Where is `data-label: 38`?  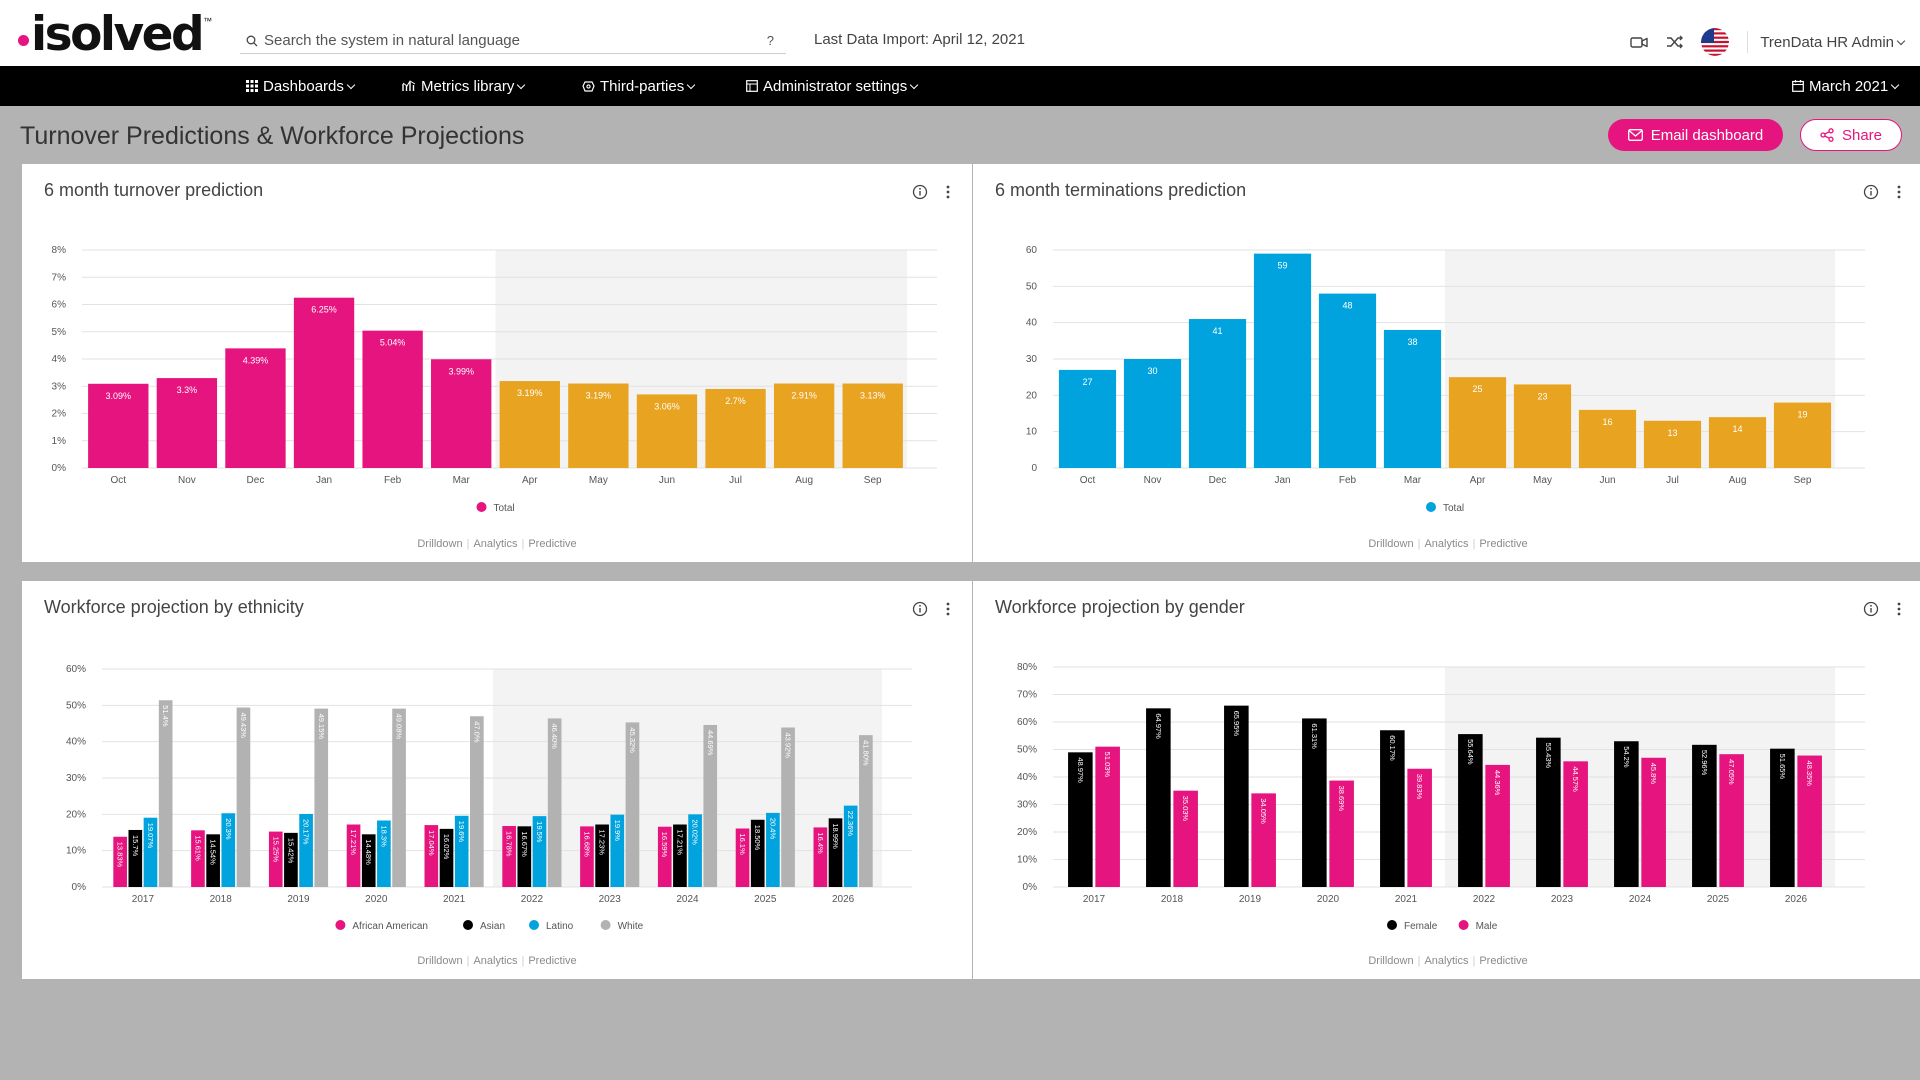
data-label: 38 is located at coordinates (1412, 342).